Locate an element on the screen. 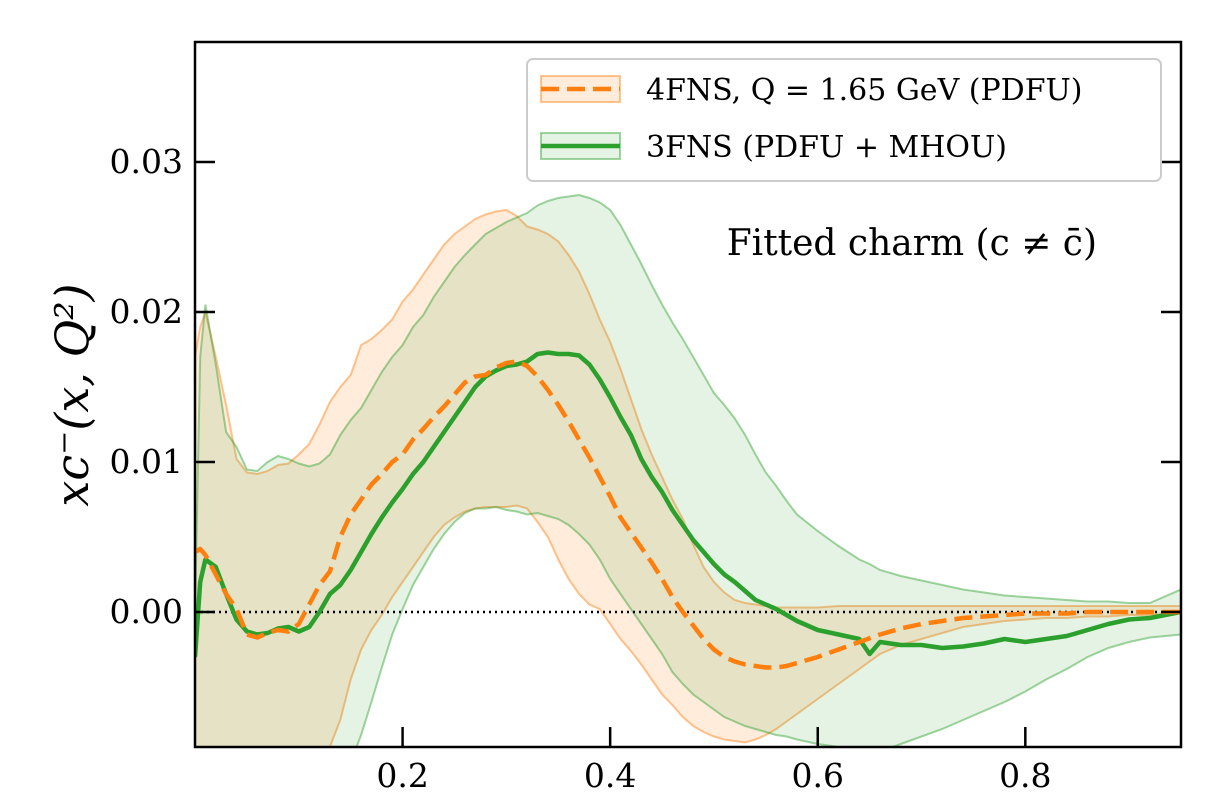 The height and width of the screenshot is (810, 1209). y-tick-label: 0.03 is located at coordinates (146, 161).